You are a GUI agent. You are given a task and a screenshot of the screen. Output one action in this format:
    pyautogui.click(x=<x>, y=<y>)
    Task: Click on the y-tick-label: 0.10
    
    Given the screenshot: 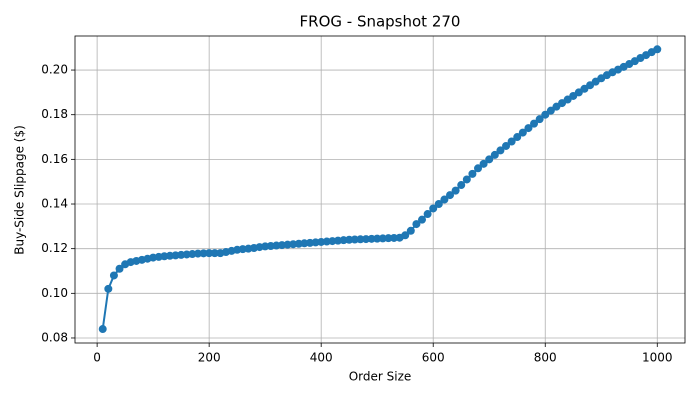 What is the action you would take?
    pyautogui.click(x=54, y=293)
    